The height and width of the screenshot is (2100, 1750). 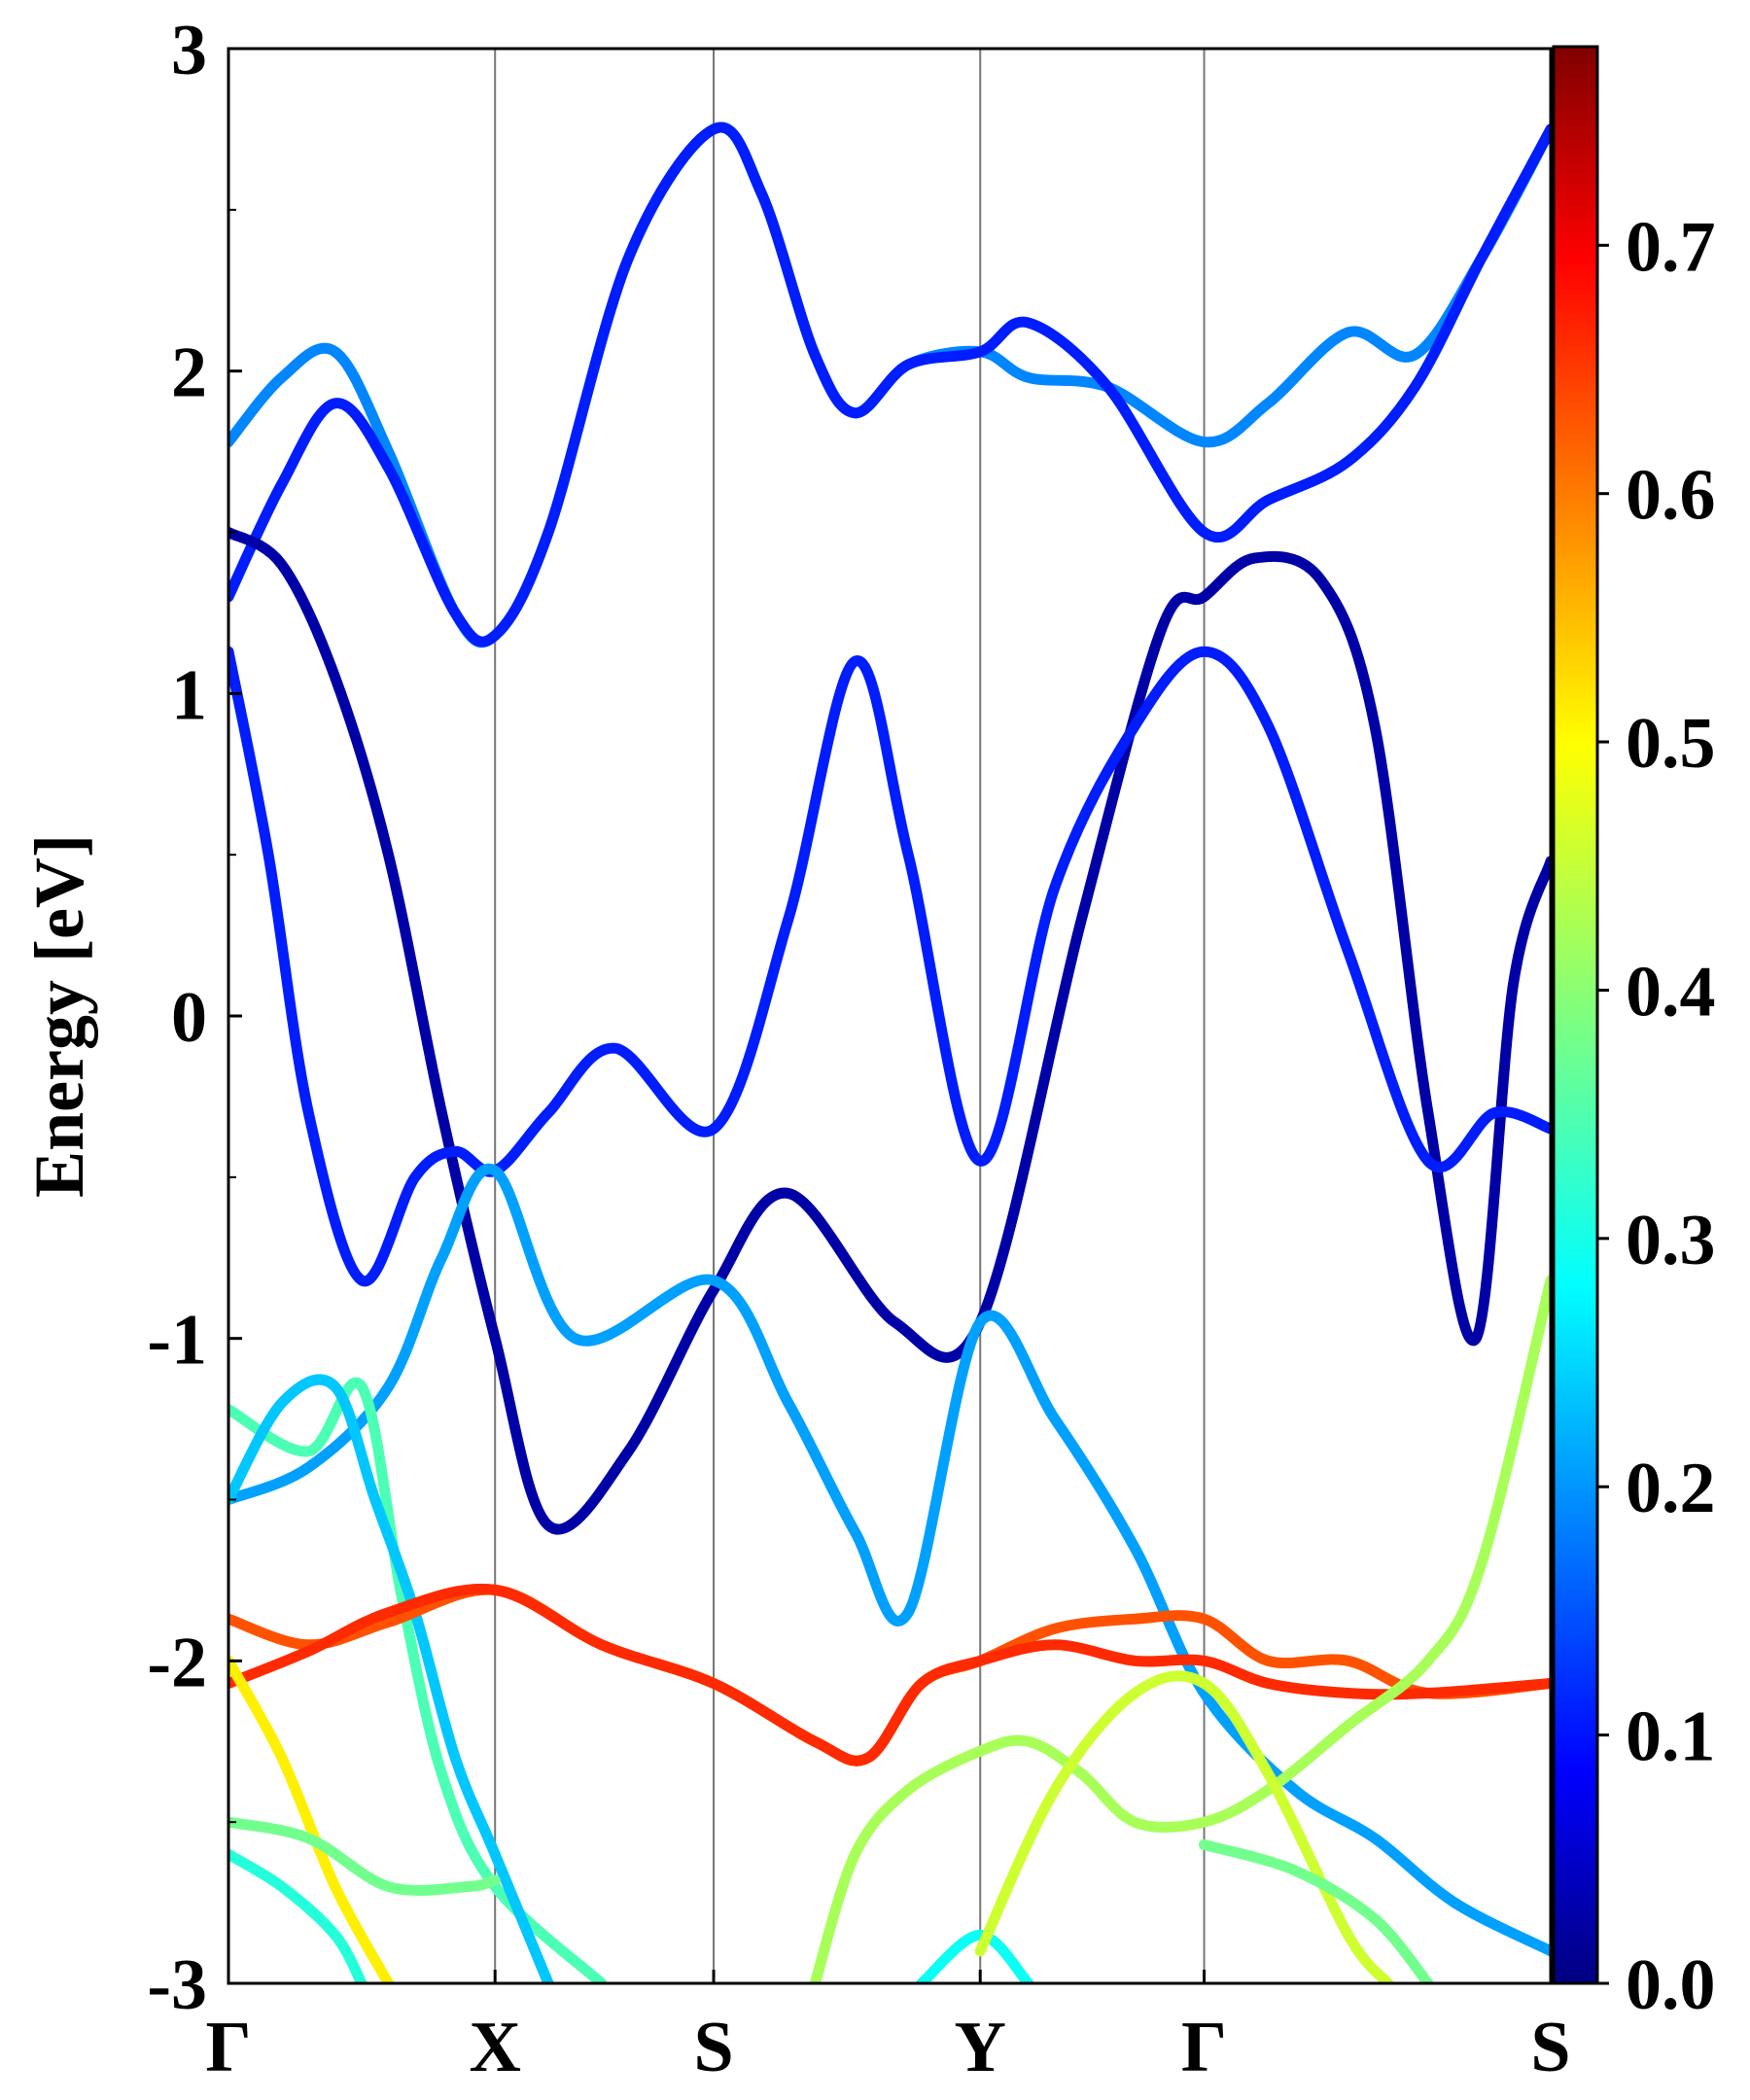 What do you see at coordinates (1671, 1737) in the screenshot?
I see `colorbar-tick-label: 0.1` at bounding box center [1671, 1737].